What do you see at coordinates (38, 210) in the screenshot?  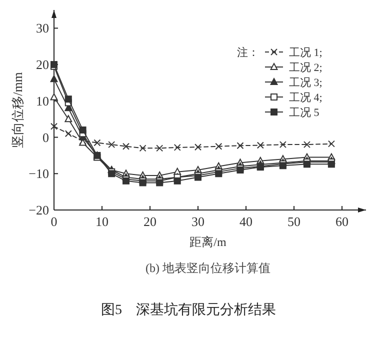 I see `y-tick-label: −20` at bounding box center [38, 210].